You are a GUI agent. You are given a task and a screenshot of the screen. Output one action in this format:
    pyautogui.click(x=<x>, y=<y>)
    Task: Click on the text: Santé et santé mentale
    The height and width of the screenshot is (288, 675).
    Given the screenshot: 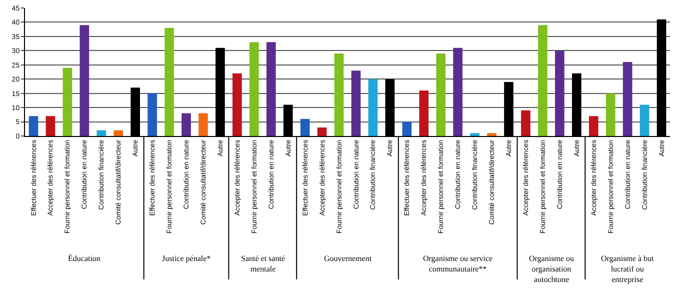 What is the action you would take?
    pyautogui.click(x=263, y=264)
    